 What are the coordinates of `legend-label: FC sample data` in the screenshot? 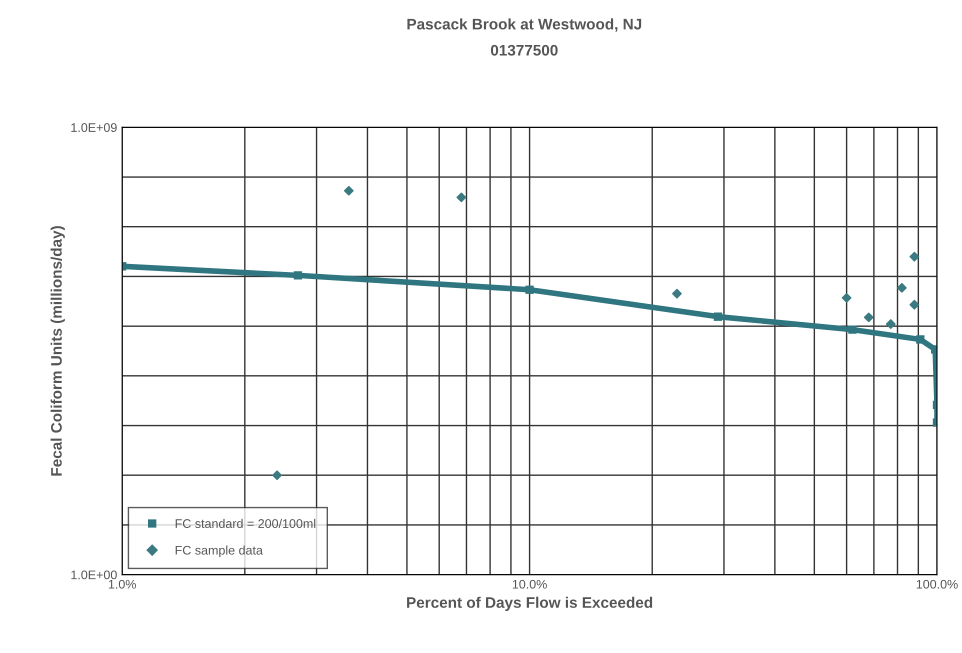 It's located at (219, 551).